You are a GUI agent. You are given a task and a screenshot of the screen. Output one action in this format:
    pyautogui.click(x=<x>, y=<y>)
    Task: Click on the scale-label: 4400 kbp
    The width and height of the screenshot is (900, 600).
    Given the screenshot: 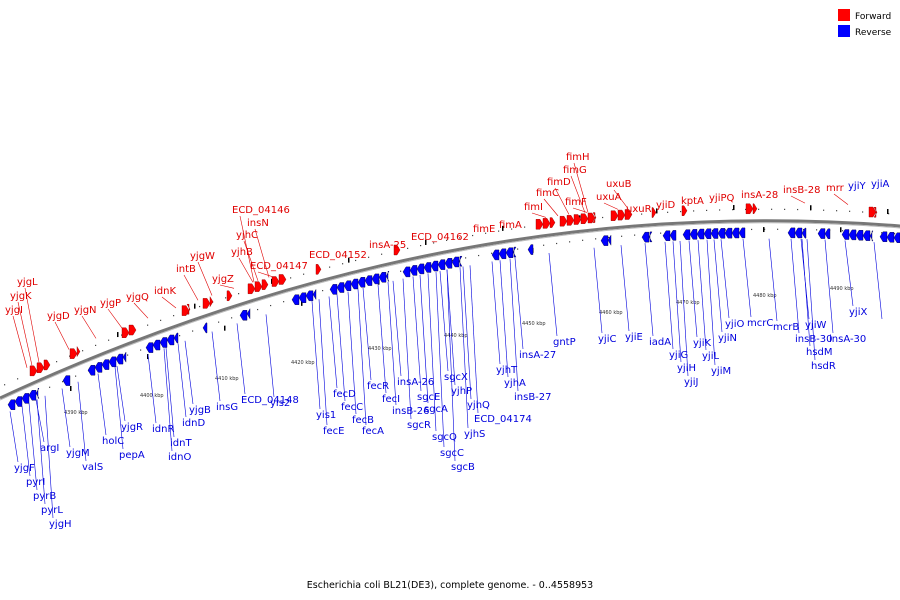 What is the action you would take?
    pyautogui.click(x=152, y=396)
    